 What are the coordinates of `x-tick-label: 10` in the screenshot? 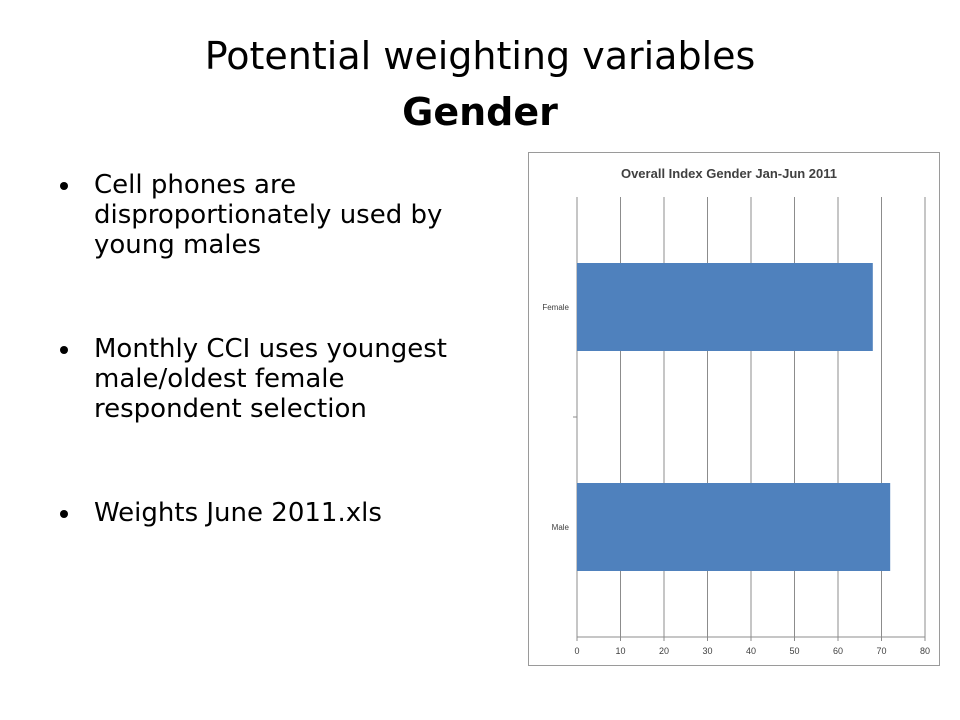 It's located at (620, 651).